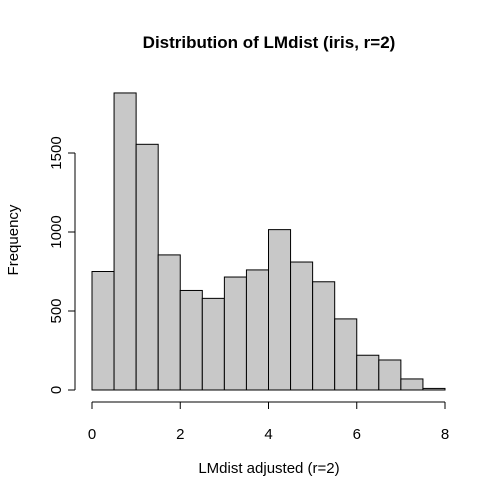 Image resolution: width=500 pixels, height=500 pixels. What do you see at coordinates (268, 434) in the screenshot?
I see `x-tick-label: 4` at bounding box center [268, 434].